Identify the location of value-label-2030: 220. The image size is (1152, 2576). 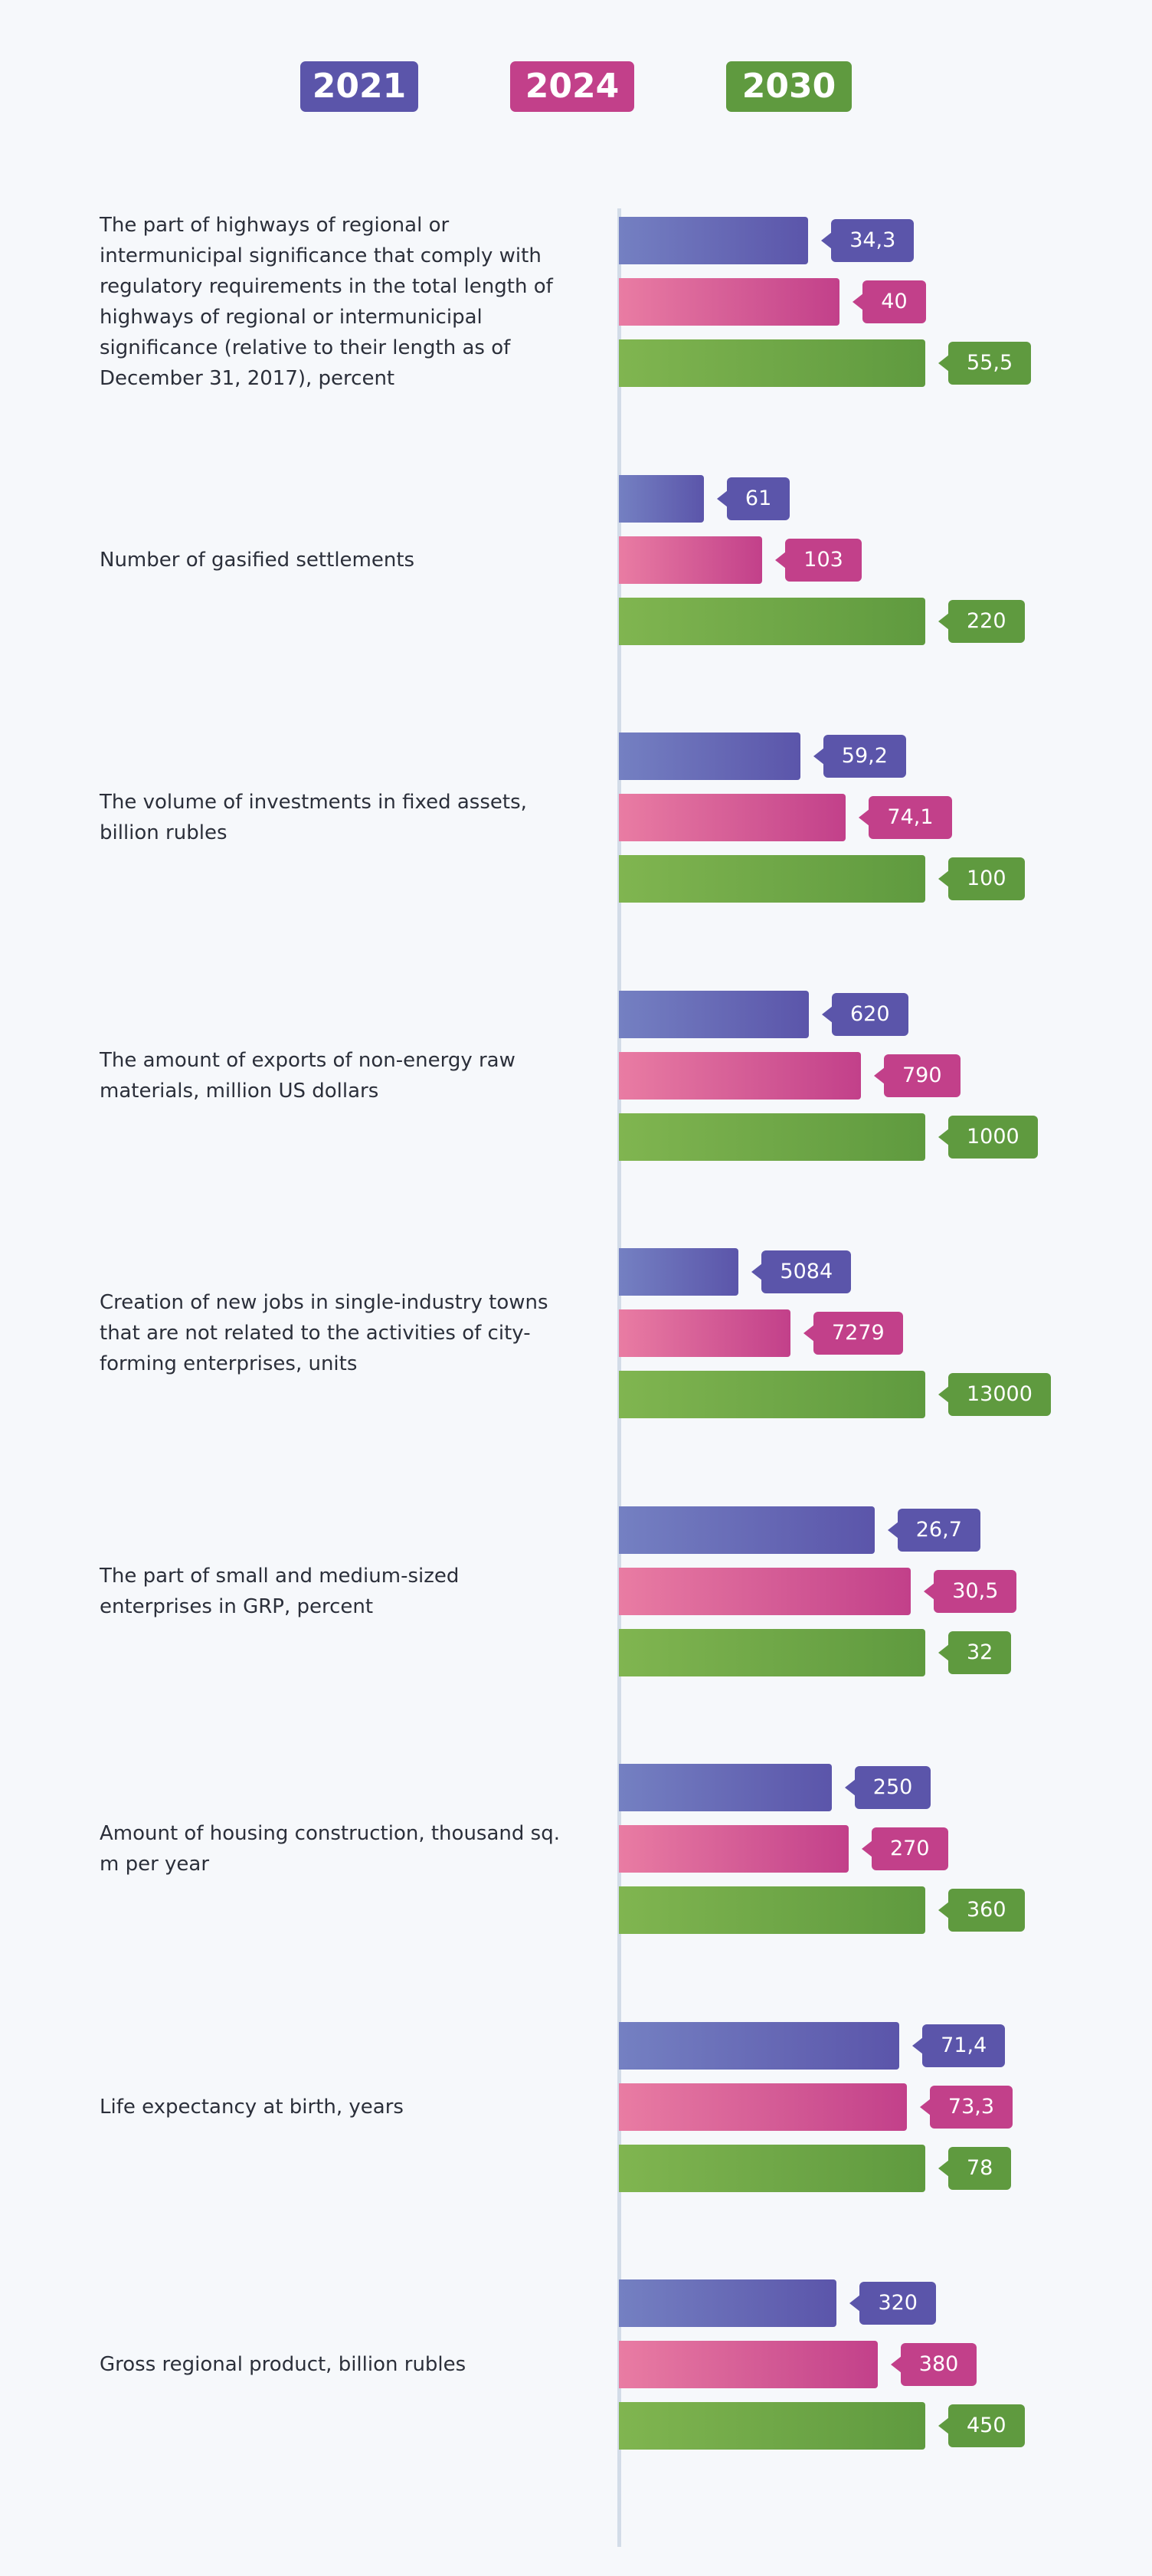
(987, 621).